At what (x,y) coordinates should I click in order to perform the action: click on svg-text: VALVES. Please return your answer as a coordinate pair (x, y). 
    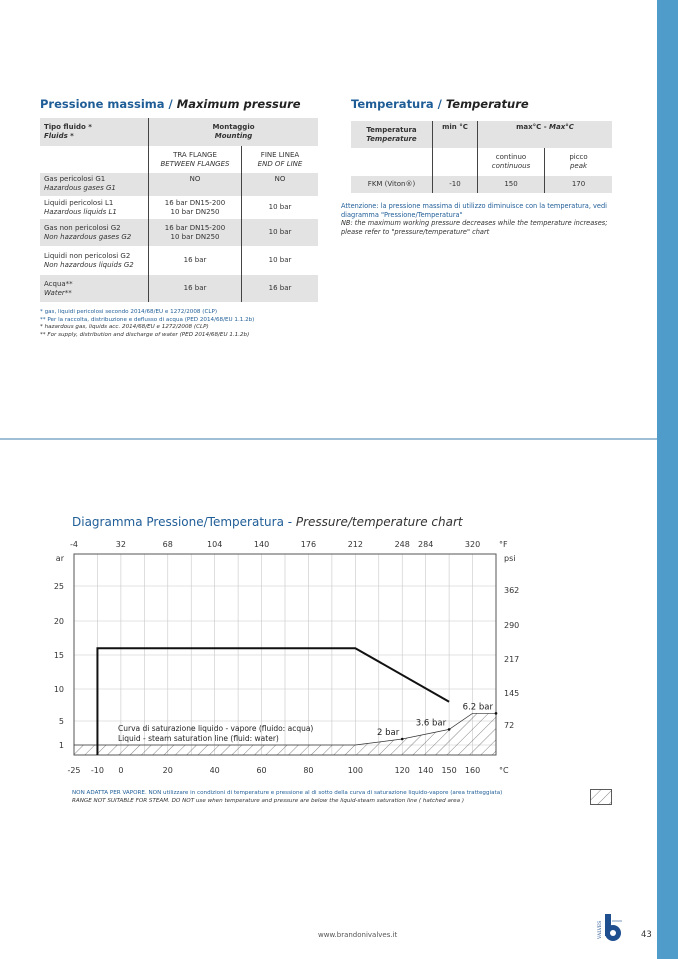
    Looking at the image, I should click on (600, 930).